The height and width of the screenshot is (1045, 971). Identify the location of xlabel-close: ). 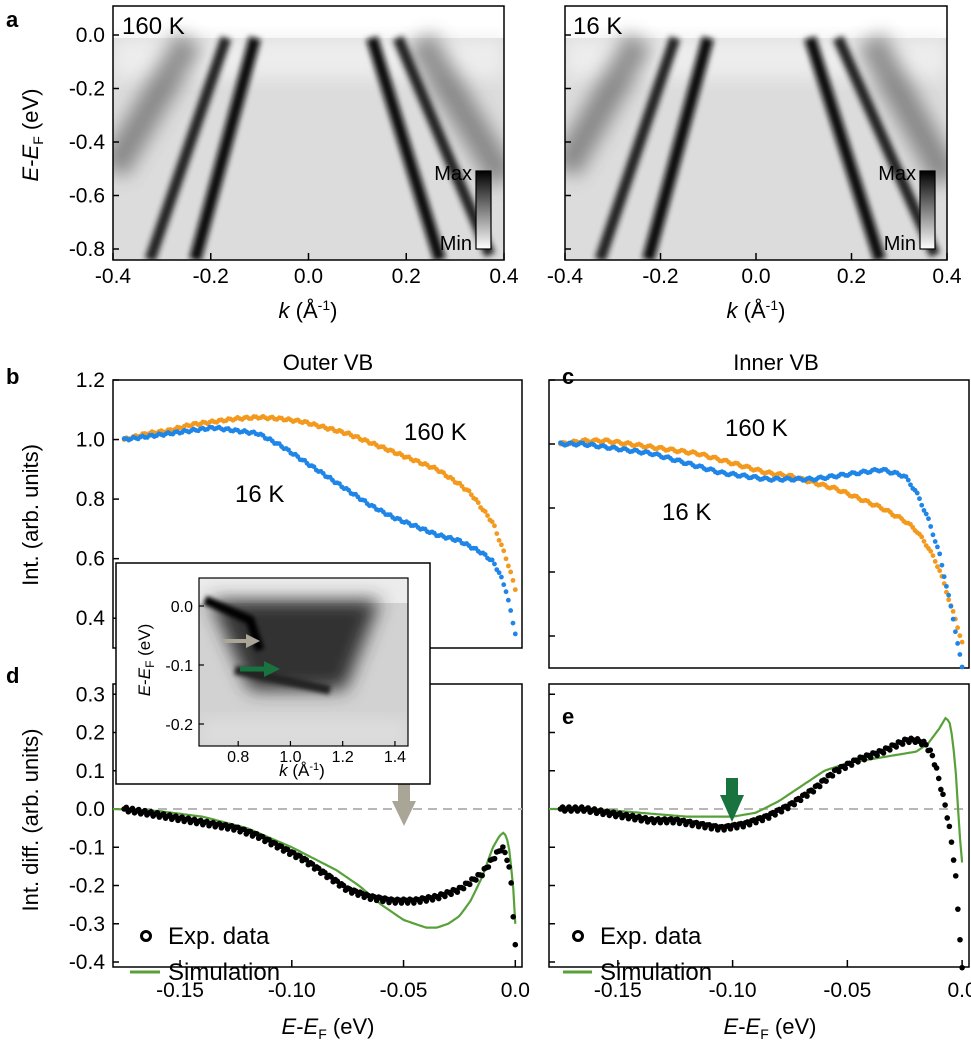
(781, 310).